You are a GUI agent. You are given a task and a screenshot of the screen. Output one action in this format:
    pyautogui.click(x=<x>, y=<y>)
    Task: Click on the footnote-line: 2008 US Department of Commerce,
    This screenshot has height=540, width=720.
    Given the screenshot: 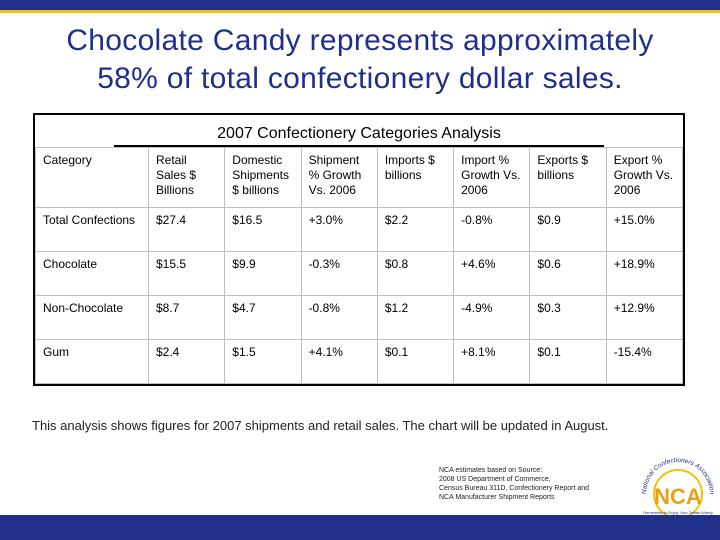 What is the action you would take?
    pyautogui.click(x=495, y=479)
    